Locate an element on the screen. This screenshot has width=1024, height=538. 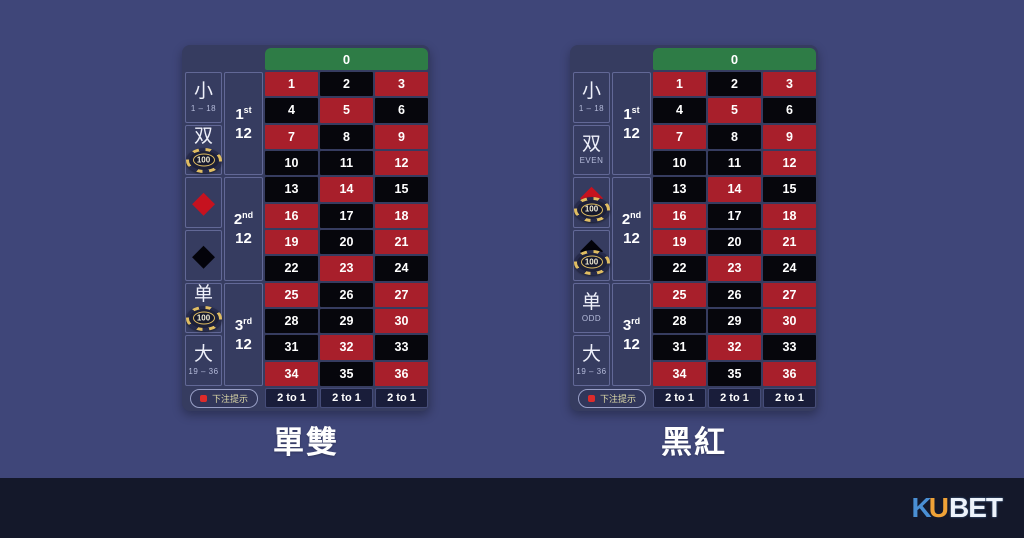
bet-odd: 单 ODD is located at coordinates (591, 308).